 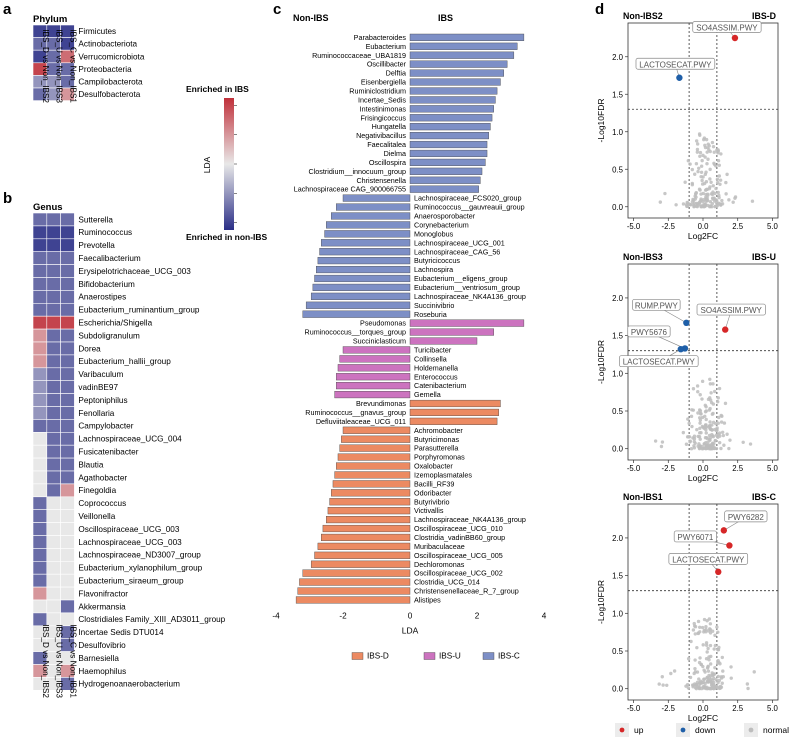 What do you see at coordinates (430, 314) in the screenshot?
I see `lda-bar-label: Roseburia` at bounding box center [430, 314].